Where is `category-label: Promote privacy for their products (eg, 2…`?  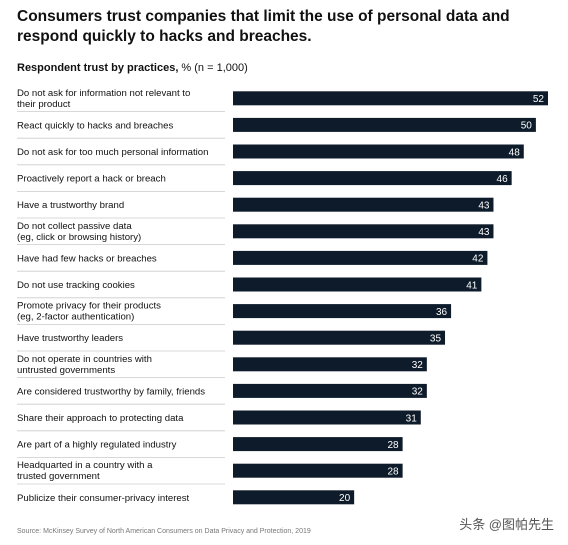 category-label: Promote privacy for their products (eg, 2… is located at coordinates (89, 312).